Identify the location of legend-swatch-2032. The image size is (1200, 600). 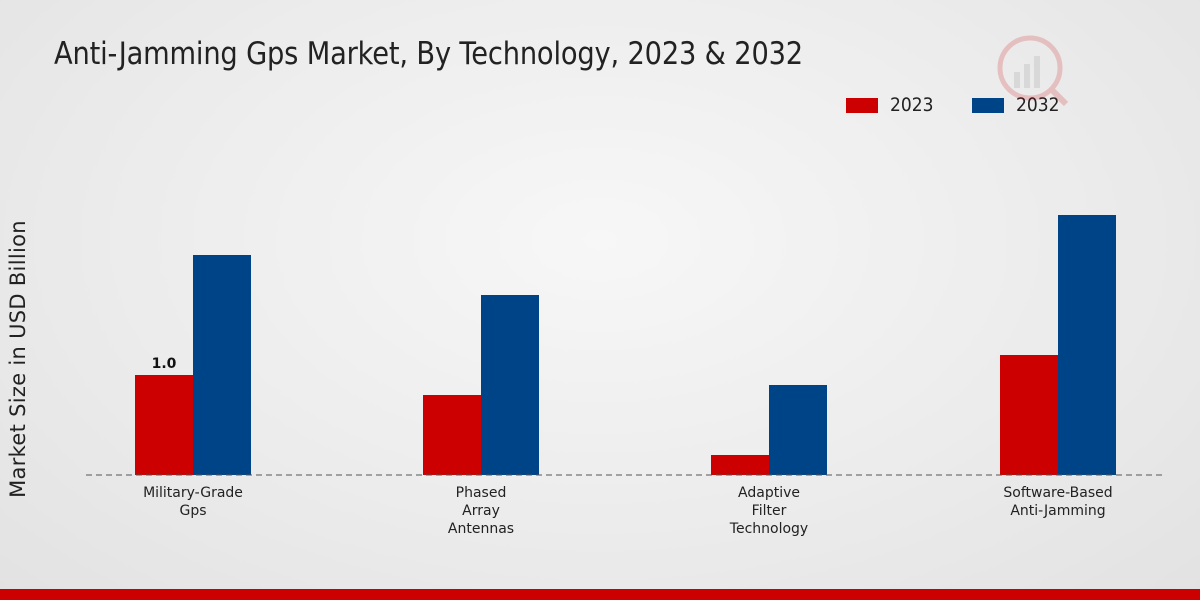
(988, 105).